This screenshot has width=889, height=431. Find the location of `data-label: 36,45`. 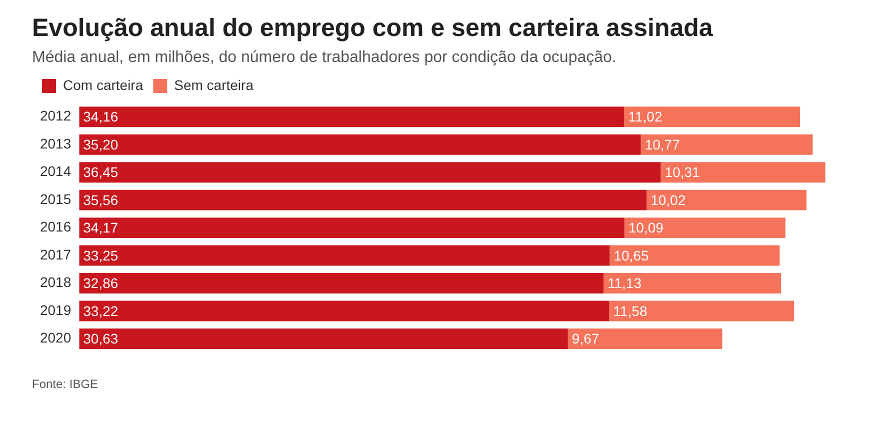

data-label: 36,45 is located at coordinates (100, 172).